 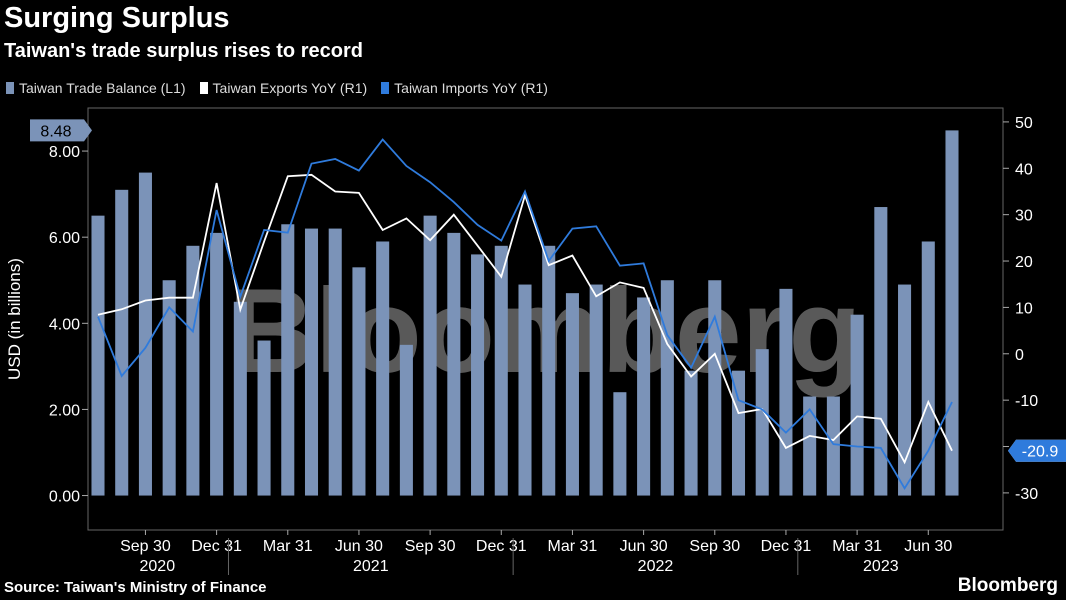 I want to click on bloomberg-logo: Bloomberg, so click(x=1007, y=585).